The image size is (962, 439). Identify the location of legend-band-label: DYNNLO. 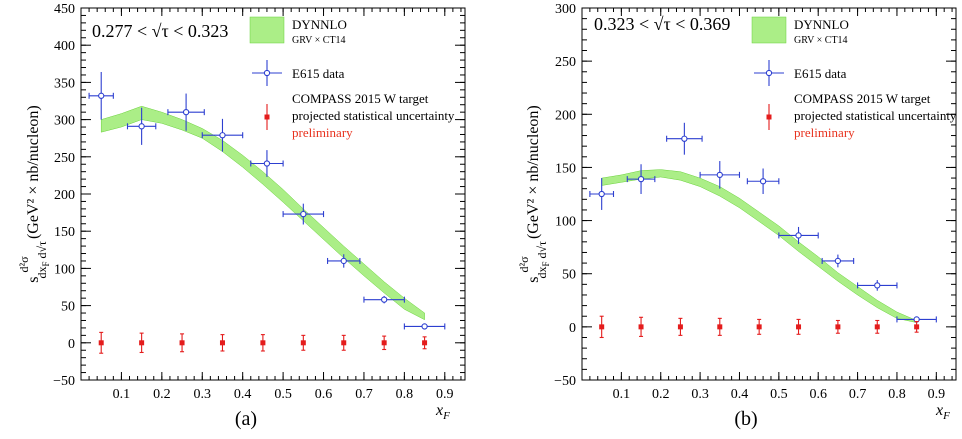
(821, 24).